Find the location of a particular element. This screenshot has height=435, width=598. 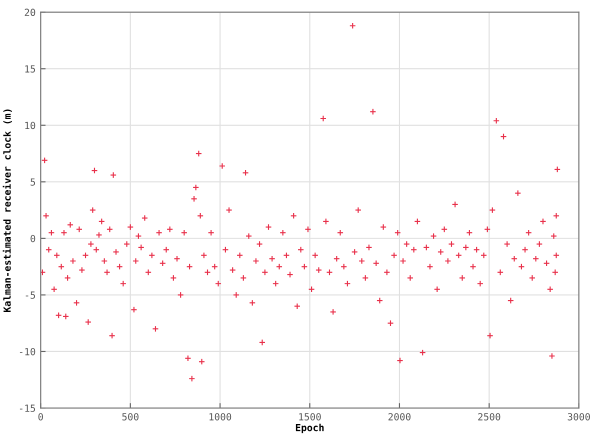

y-tick-label: 10 is located at coordinates (30, 126).